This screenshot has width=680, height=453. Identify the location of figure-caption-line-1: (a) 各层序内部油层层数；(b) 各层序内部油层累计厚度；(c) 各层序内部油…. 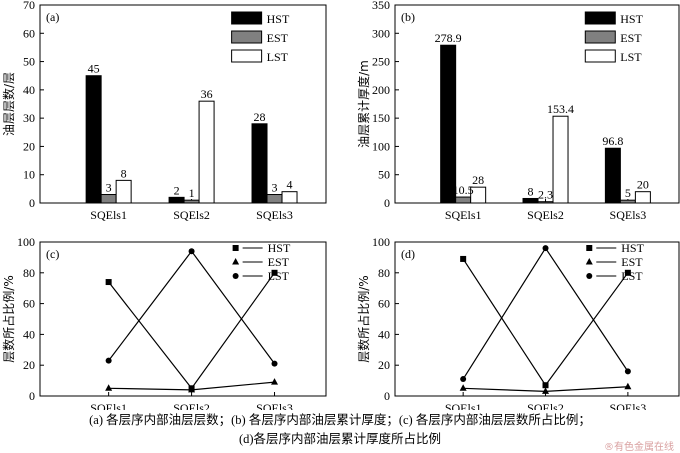
(340, 420).